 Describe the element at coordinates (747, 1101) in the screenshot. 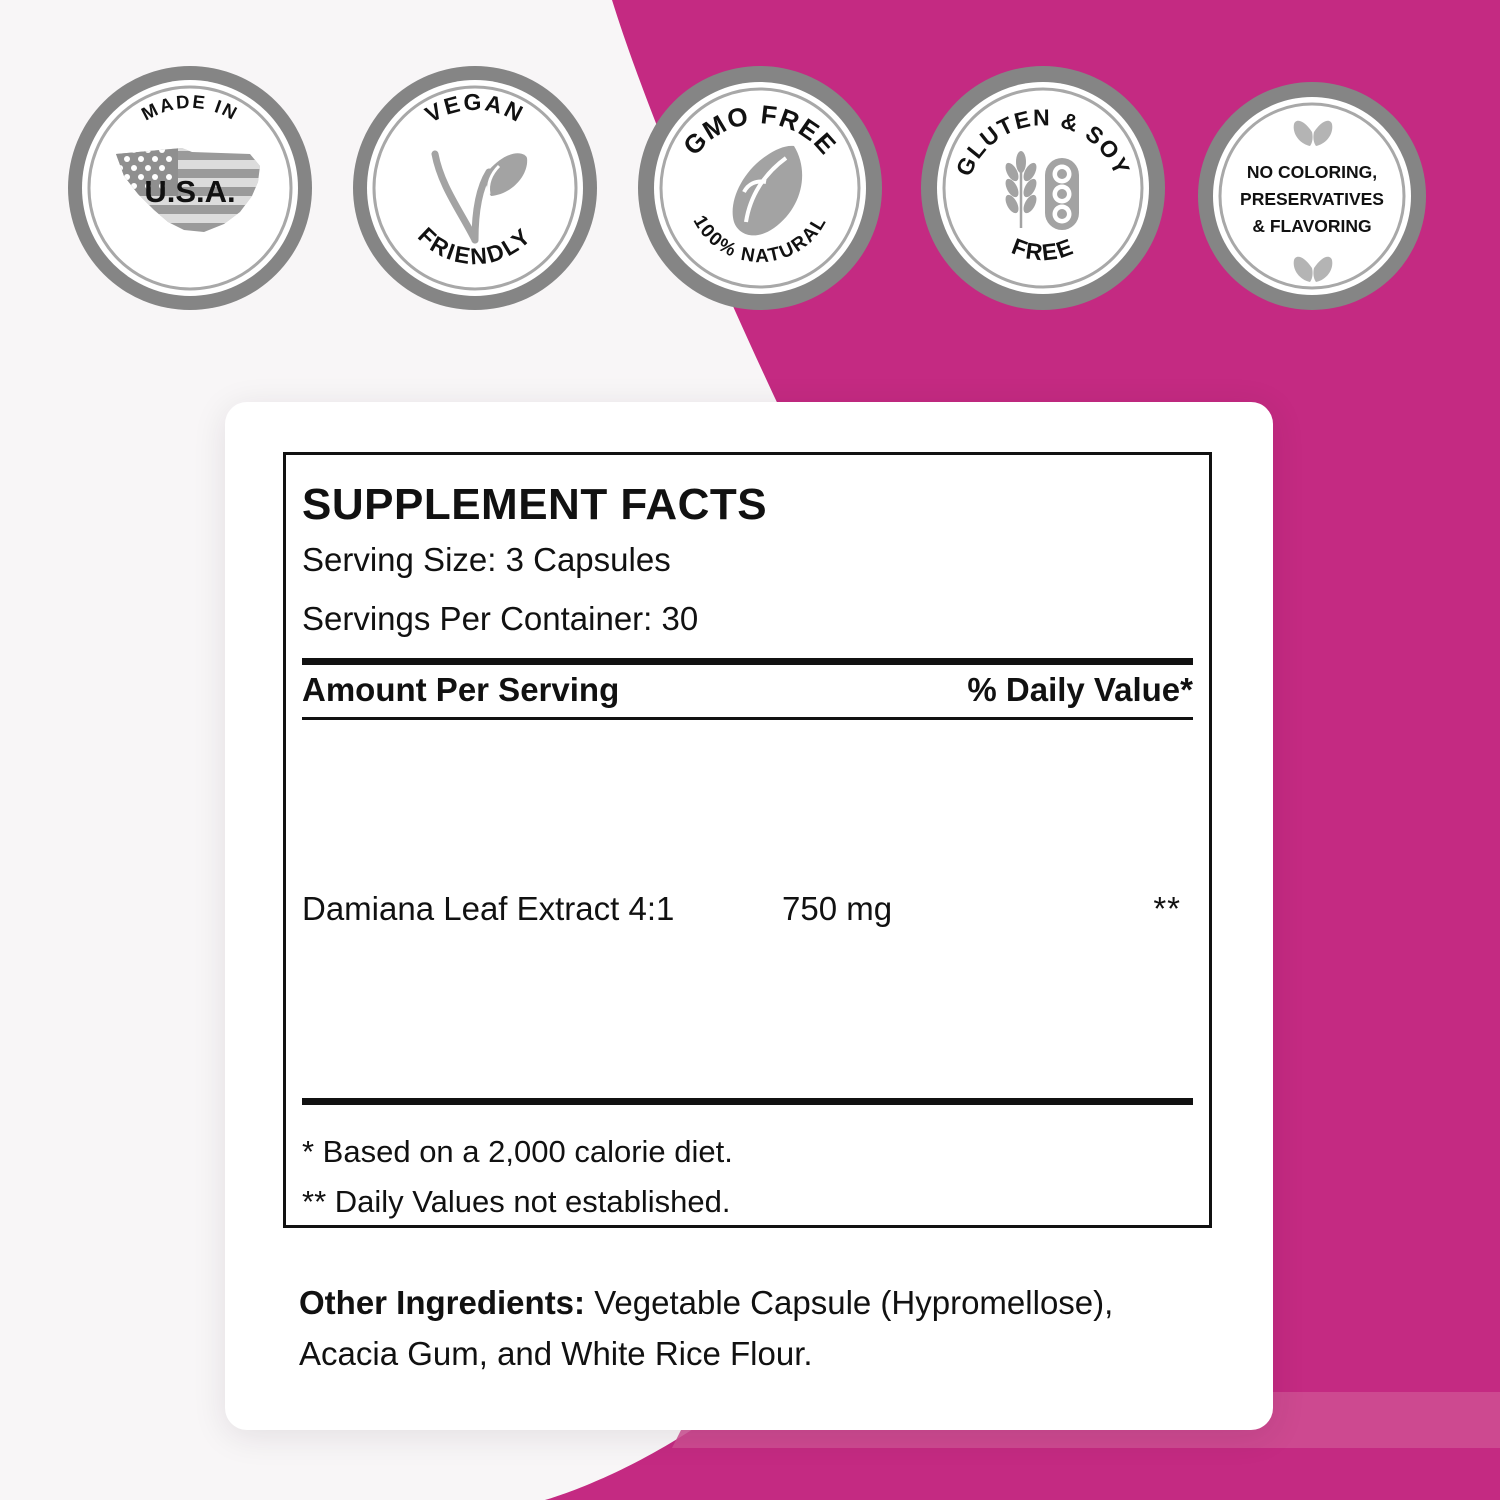

I see `divider-heavy-bottom` at that location.